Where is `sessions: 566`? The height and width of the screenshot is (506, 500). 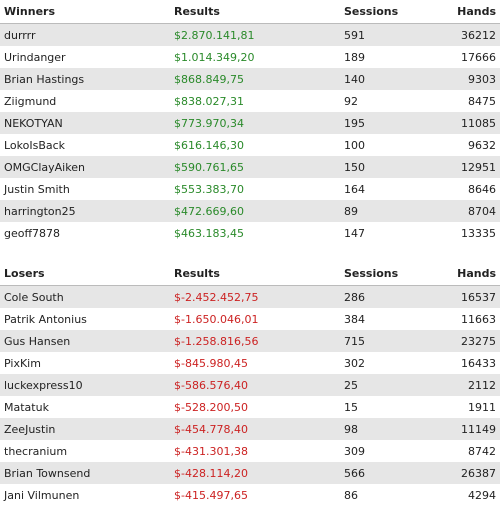 sessions: 566 is located at coordinates (385, 473).